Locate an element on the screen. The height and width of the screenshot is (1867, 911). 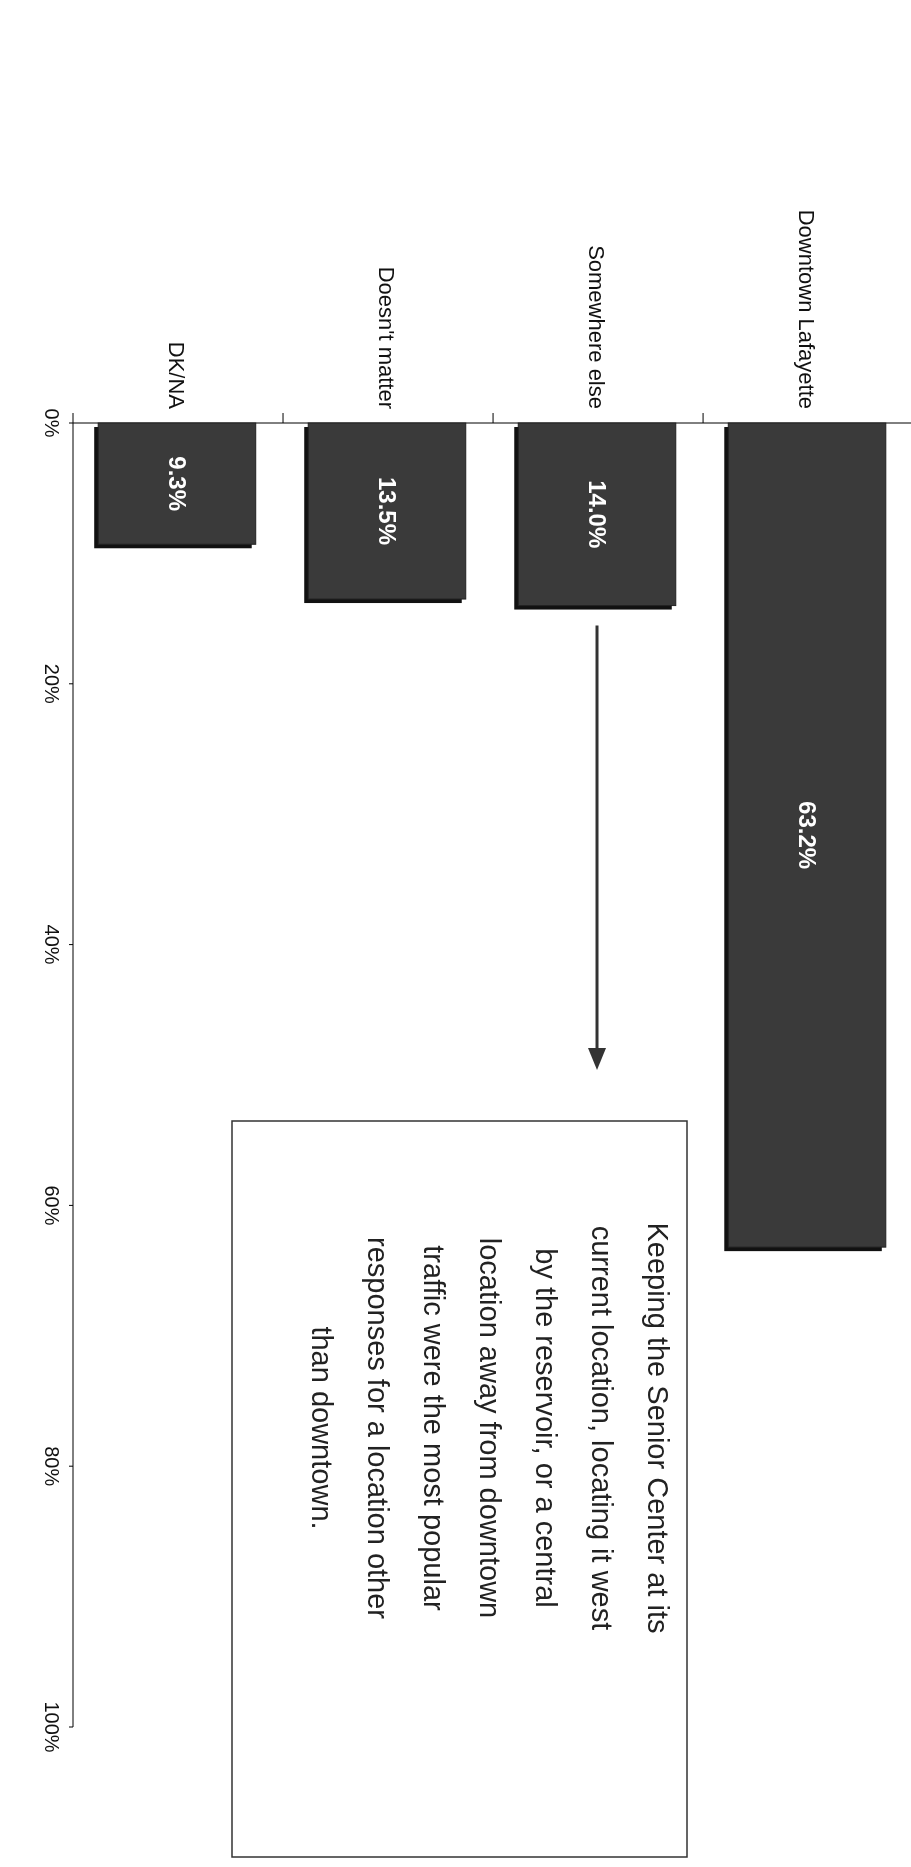
y-tick-label: 100% is located at coordinates (52, 1727).